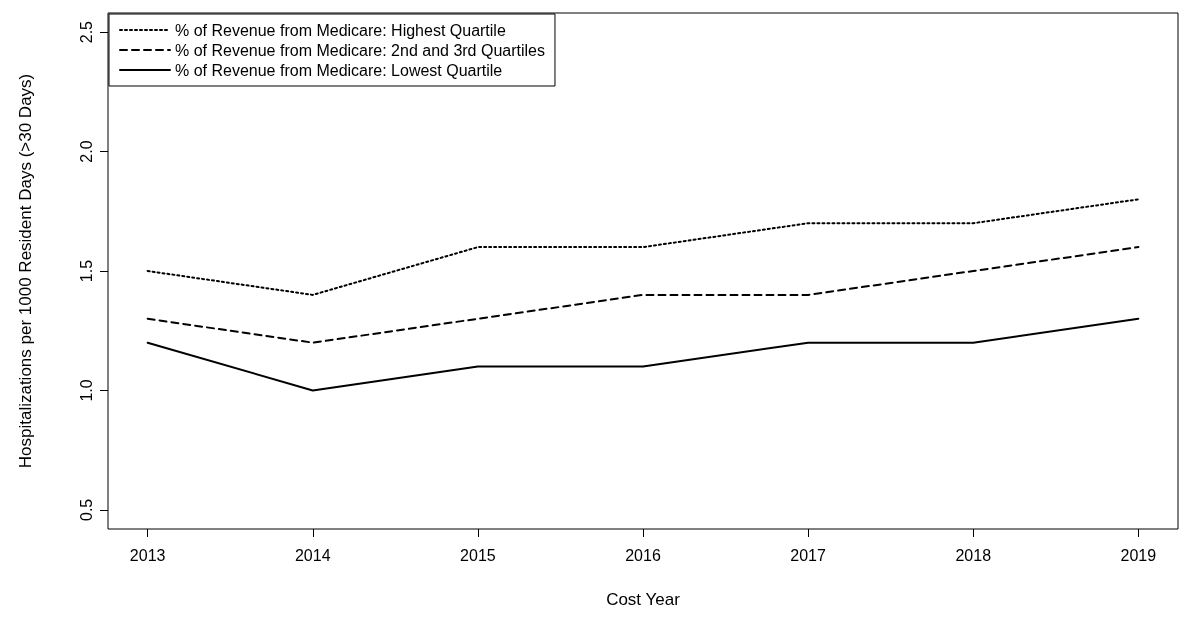 This screenshot has width=1192, height=629. I want to click on x-tick-label: 2019, so click(1138, 555).